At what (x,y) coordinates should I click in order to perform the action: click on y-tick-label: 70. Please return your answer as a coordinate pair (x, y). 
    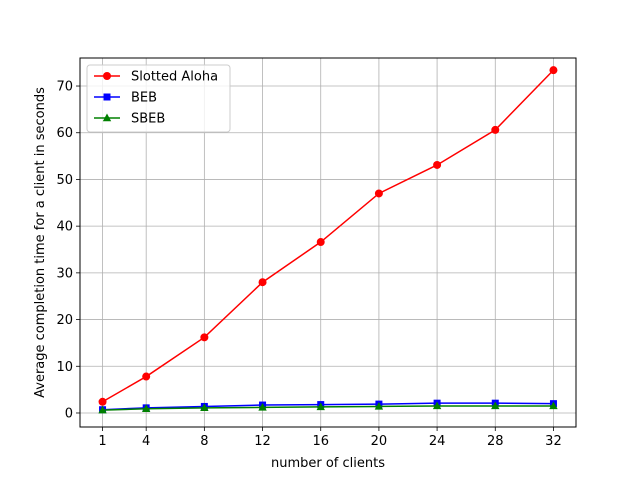
    Looking at the image, I should click on (64, 87).